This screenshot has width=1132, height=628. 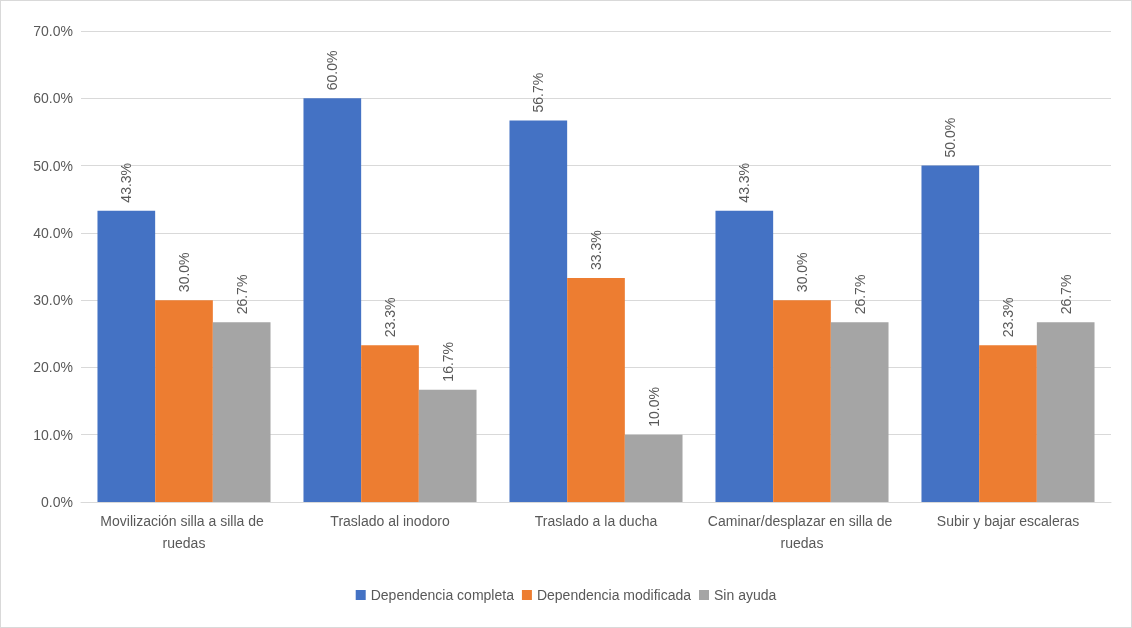 What do you see at coordinates (53, 98) in the screenshot?
I see `y-tick-label: 60.0%` at bounding box center [53, 98].